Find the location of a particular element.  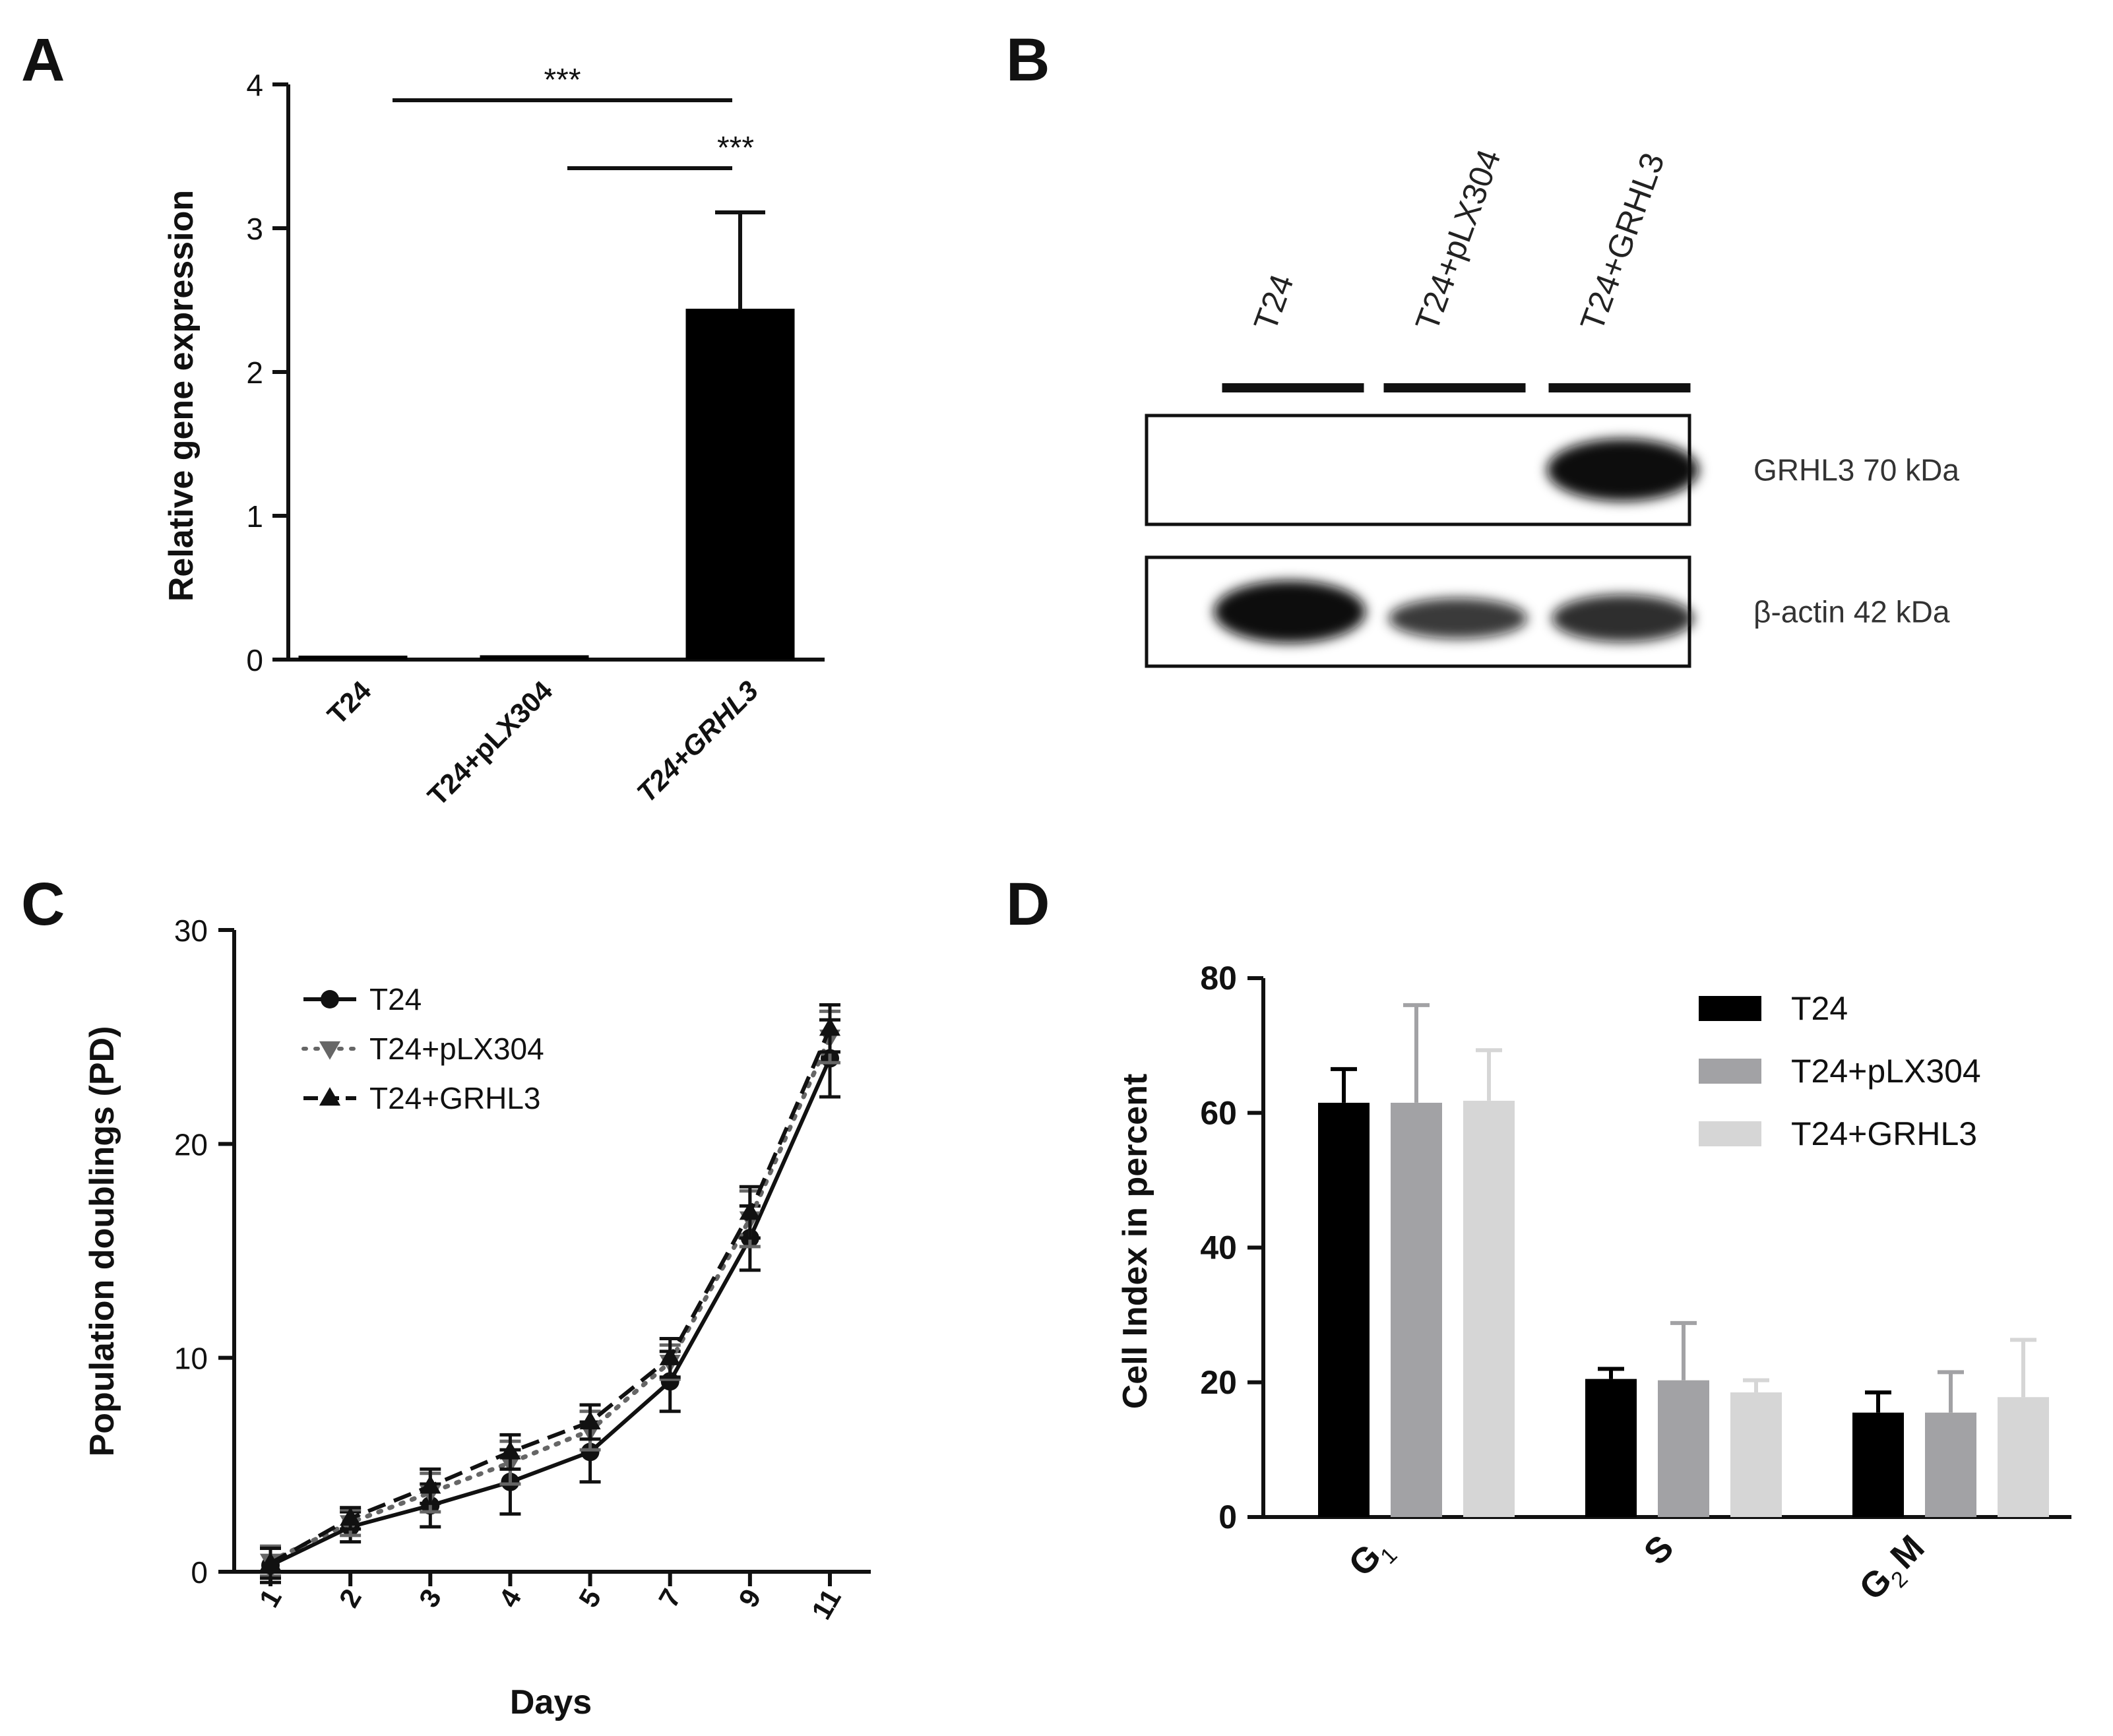

x-tick-label: T24+pLX304 is located at coordinates (490, 743).